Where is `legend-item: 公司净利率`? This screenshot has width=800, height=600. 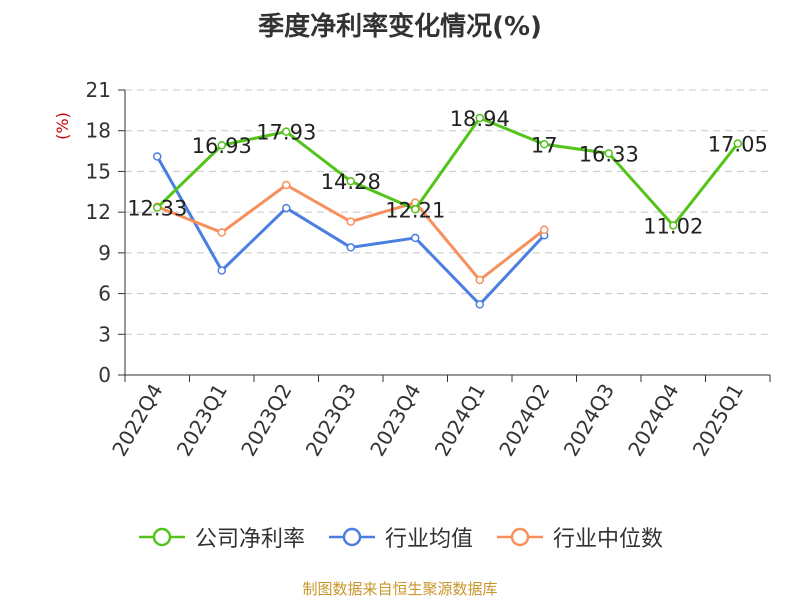
legend-item: 公司净利率 is located at coordinates (221, 537).